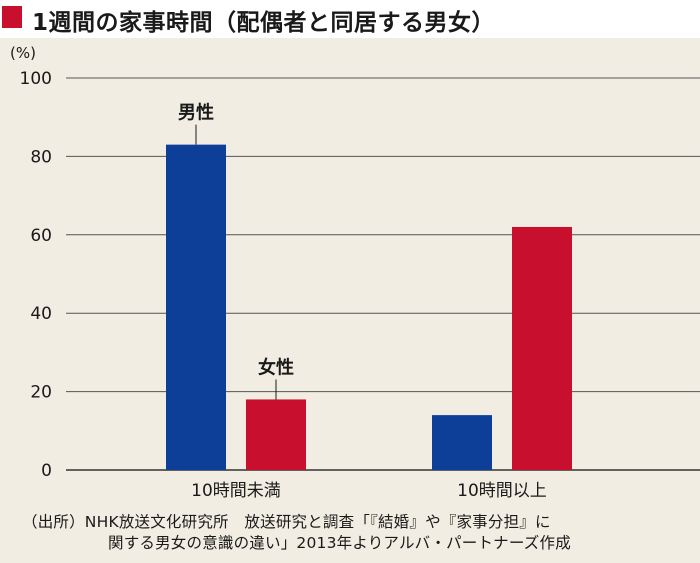 The width and height of the screenshot is (700, 563). Describe the element at coordinates (502, 491) in the screenshot. I see `x-category-label: 10時間以上` at that location.